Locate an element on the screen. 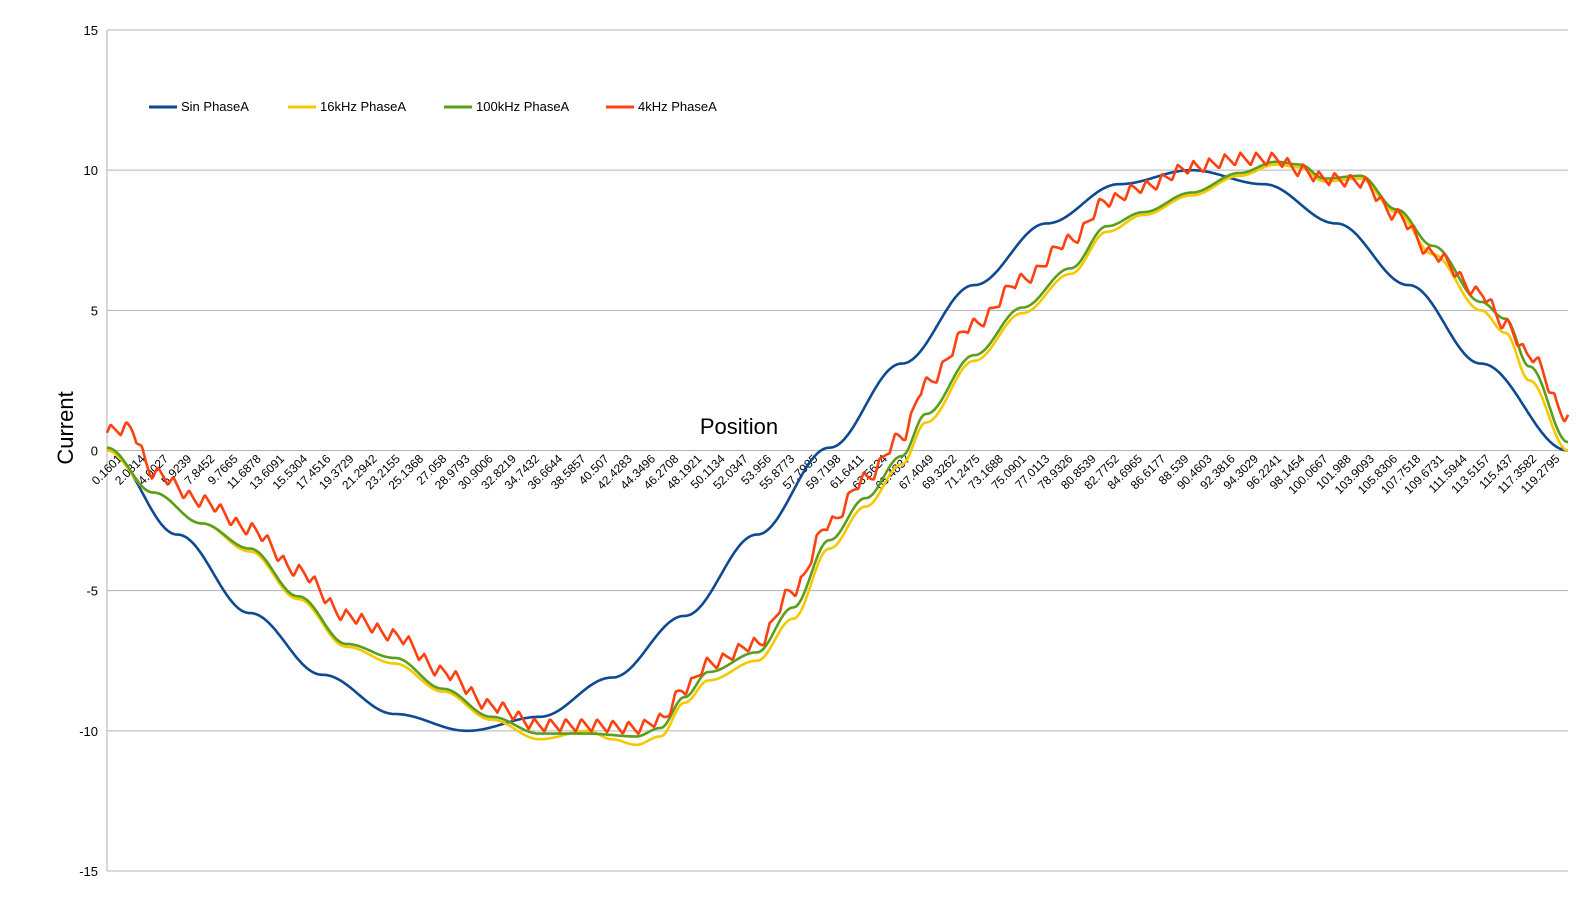 This screenshot has height=915, width=1591. legend-label: Sin PhaseA is located at coordinates (215, 106).